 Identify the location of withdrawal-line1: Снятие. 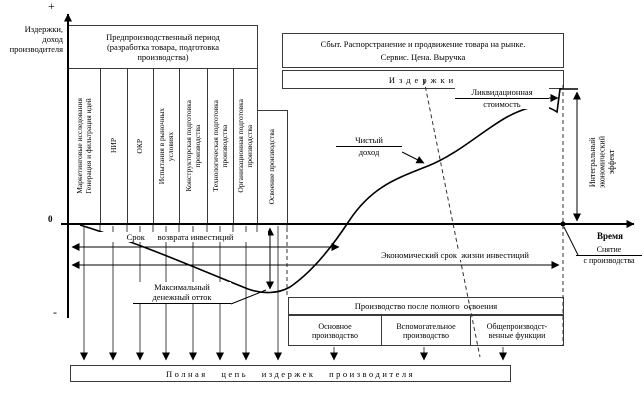
(609, 251).